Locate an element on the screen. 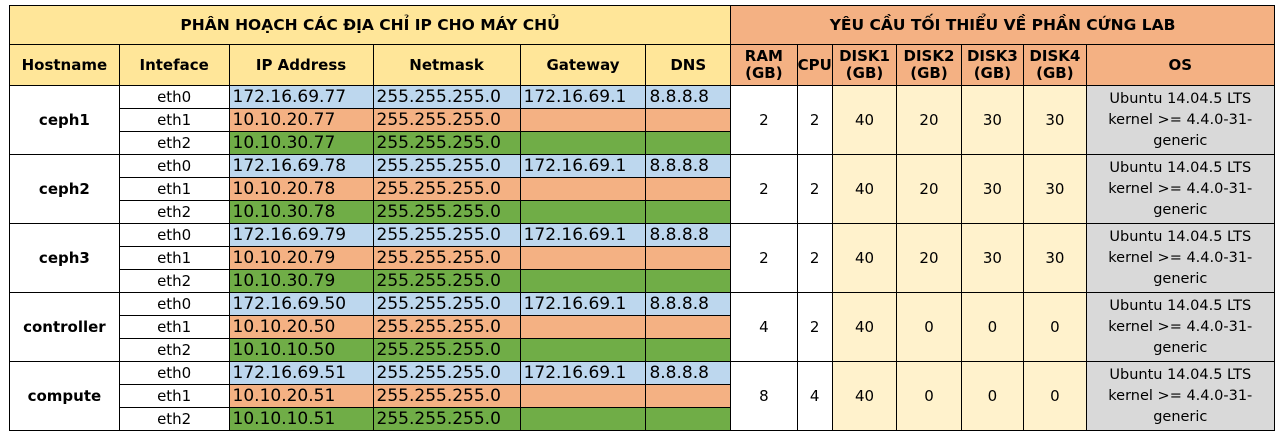 This screenshot has height=441, width=1280. cpu-cell: 4 is located at coordinates (814, 396).